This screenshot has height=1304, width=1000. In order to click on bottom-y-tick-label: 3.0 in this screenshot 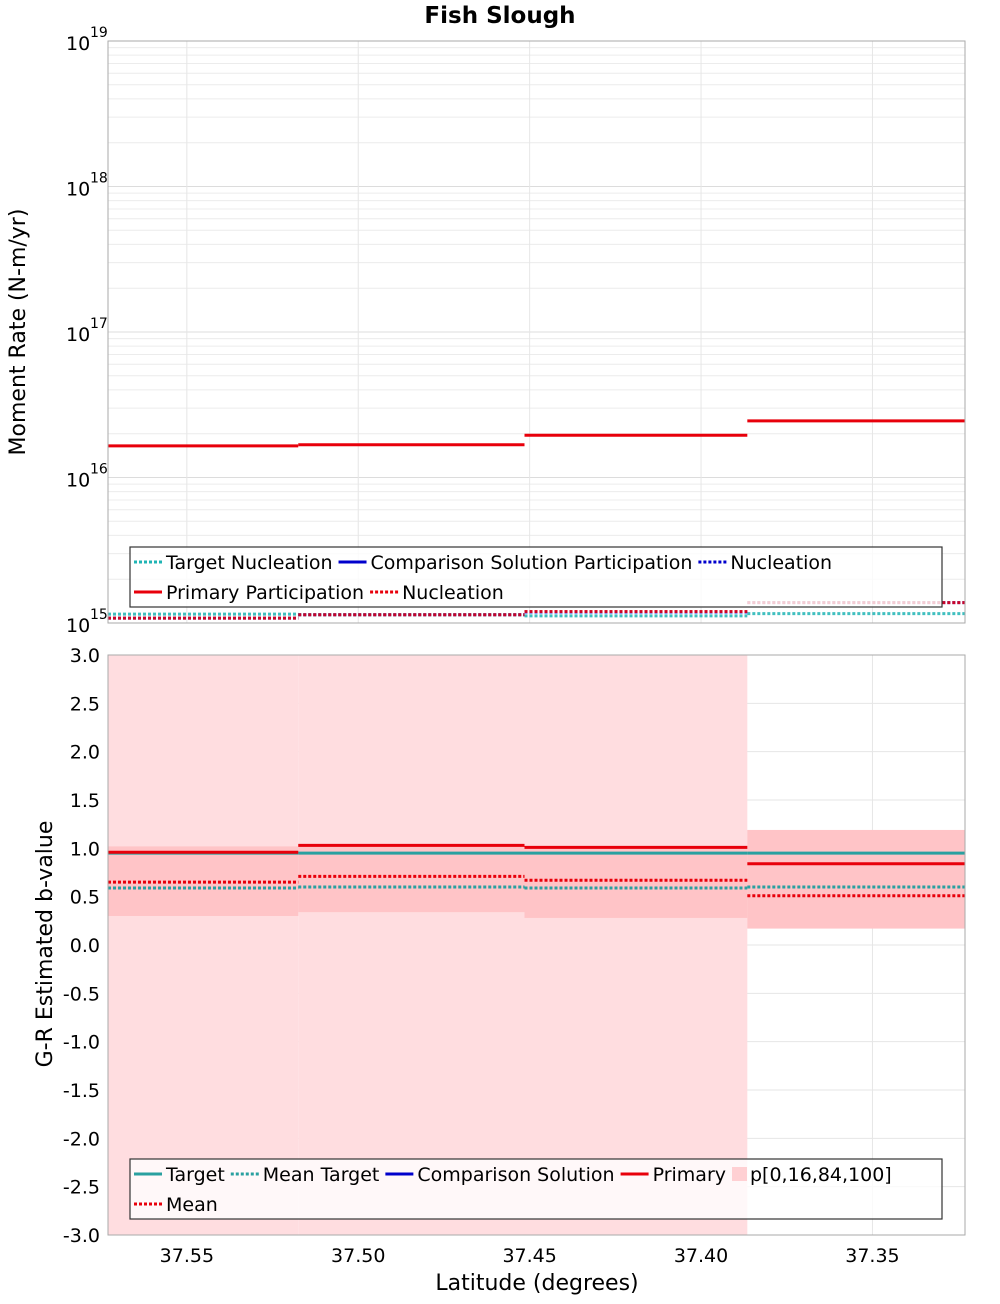, I will do `click(85, 656)`.